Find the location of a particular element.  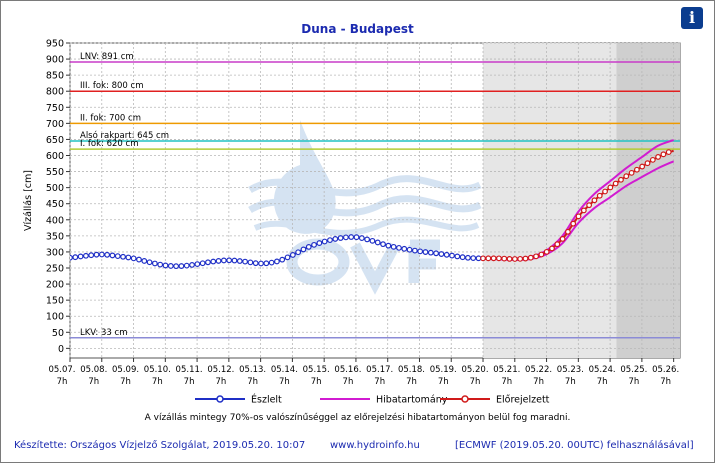

x-tick-date: 05.14. is located at coordinates (284, 370).